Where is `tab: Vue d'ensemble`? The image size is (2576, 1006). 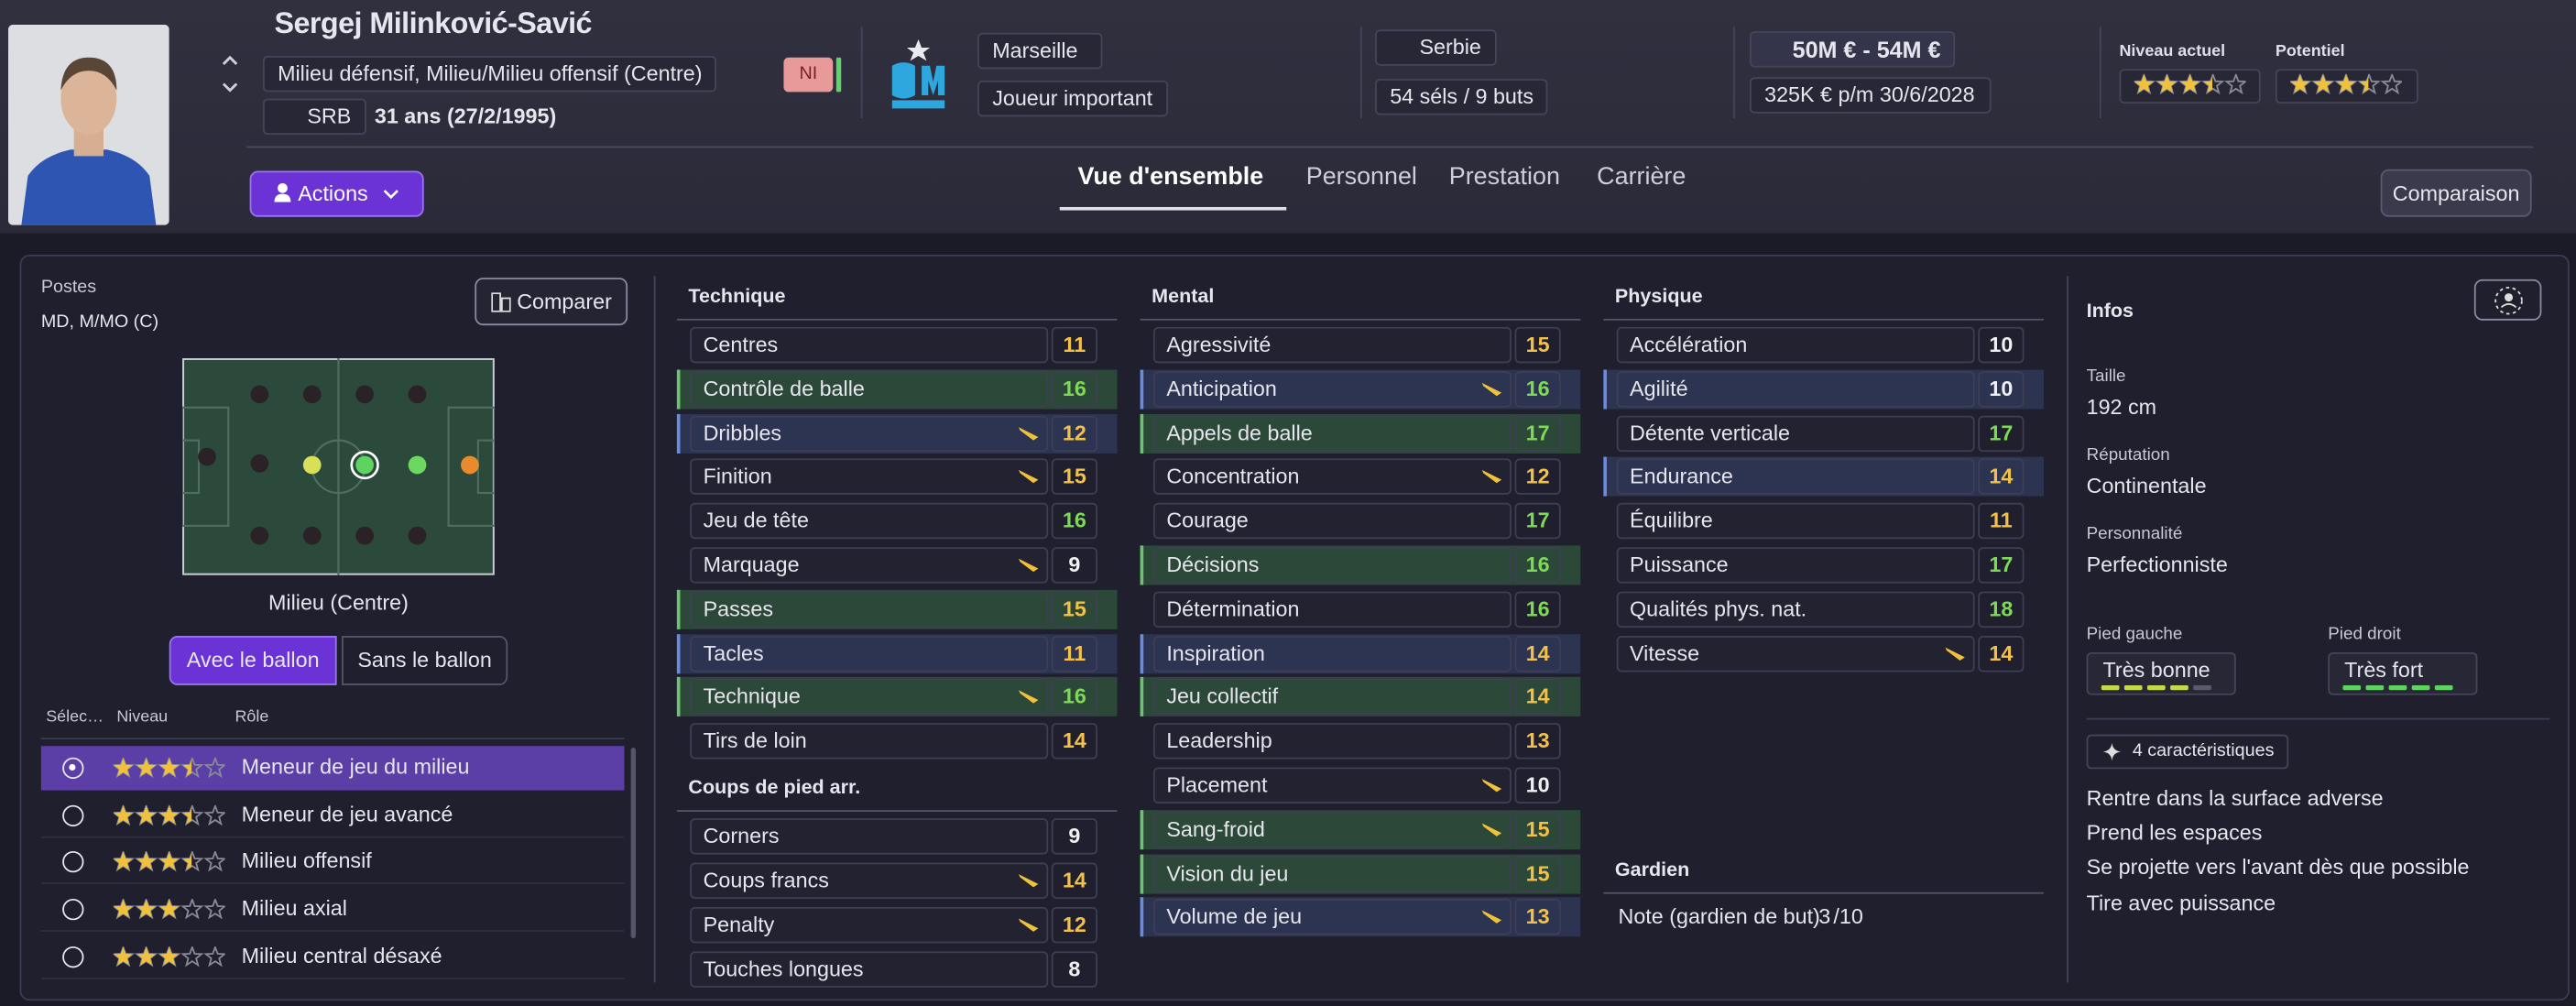
tab: Vue d'ensemble is located at coordinates (1171, 176).